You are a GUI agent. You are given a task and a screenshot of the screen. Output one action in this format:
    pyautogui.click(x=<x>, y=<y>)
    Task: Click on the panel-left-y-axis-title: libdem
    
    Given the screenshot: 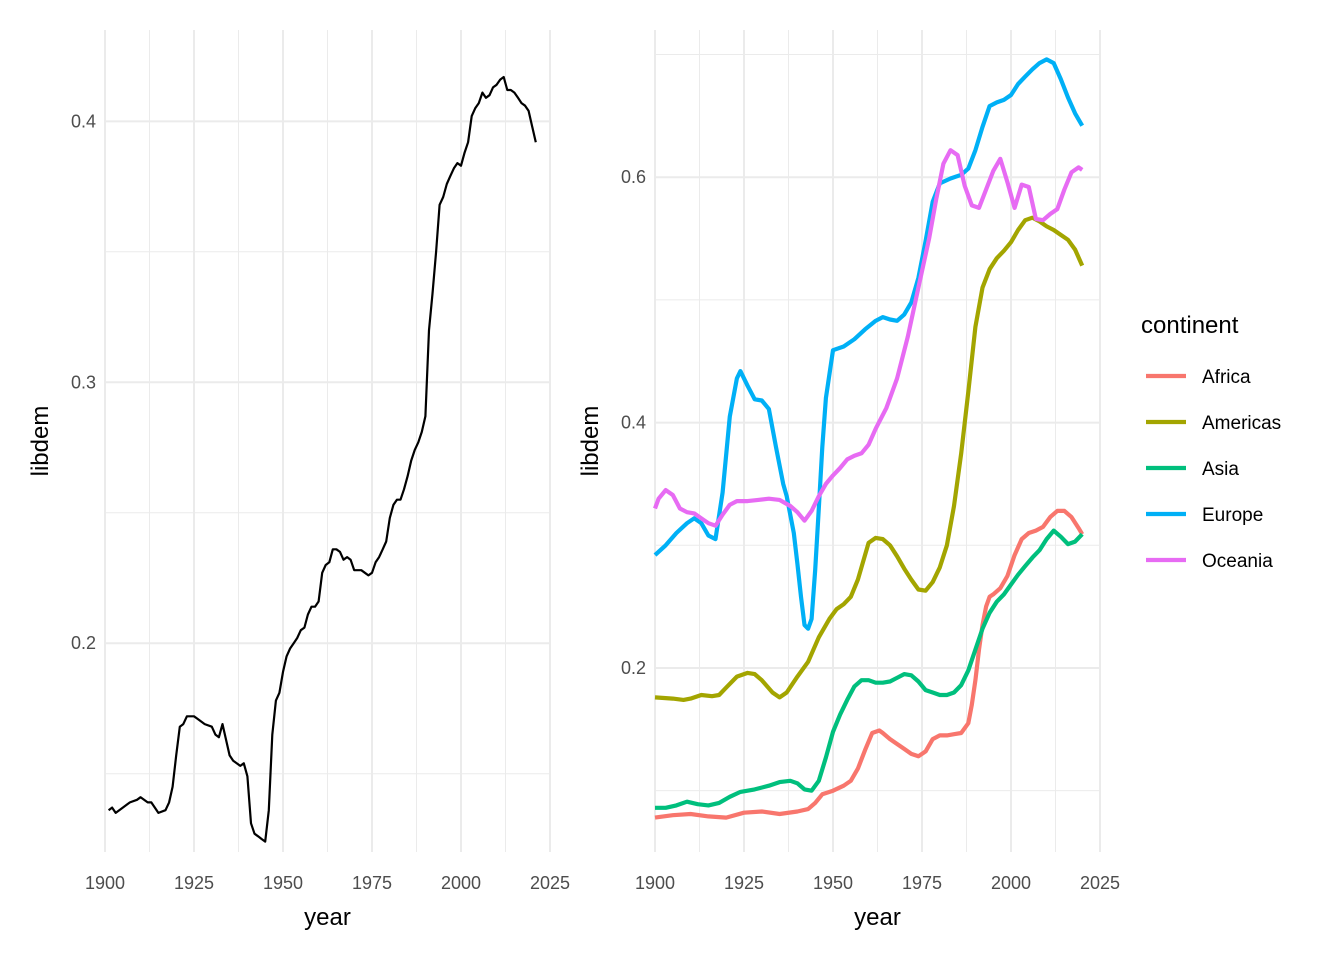 What is the action you would take?
    pyautogui.click(x=40, y=441)
    